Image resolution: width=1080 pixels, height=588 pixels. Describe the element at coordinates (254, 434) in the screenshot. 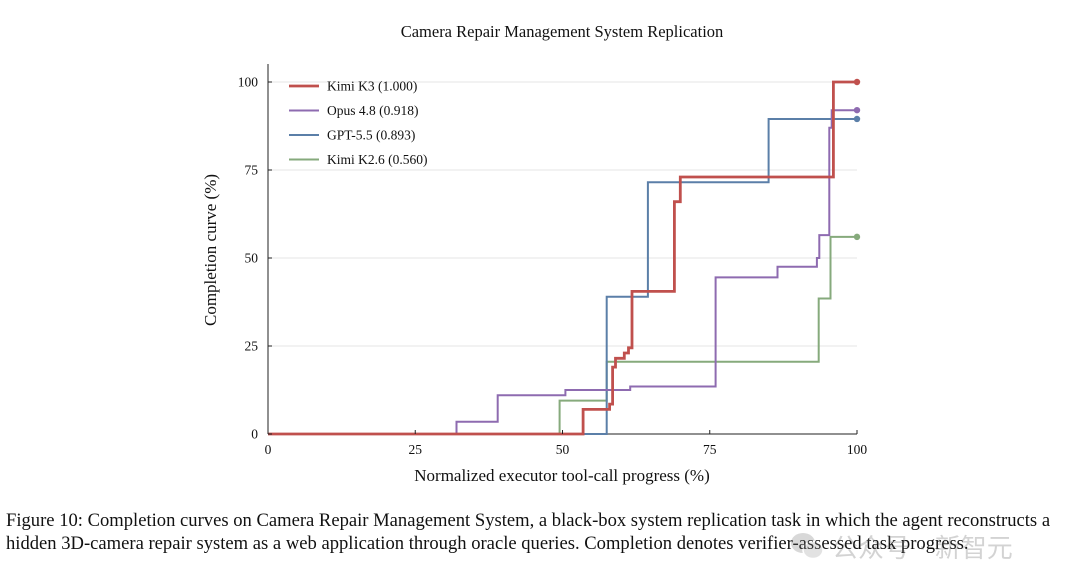

I see `y-tick-label: 0` at that location.